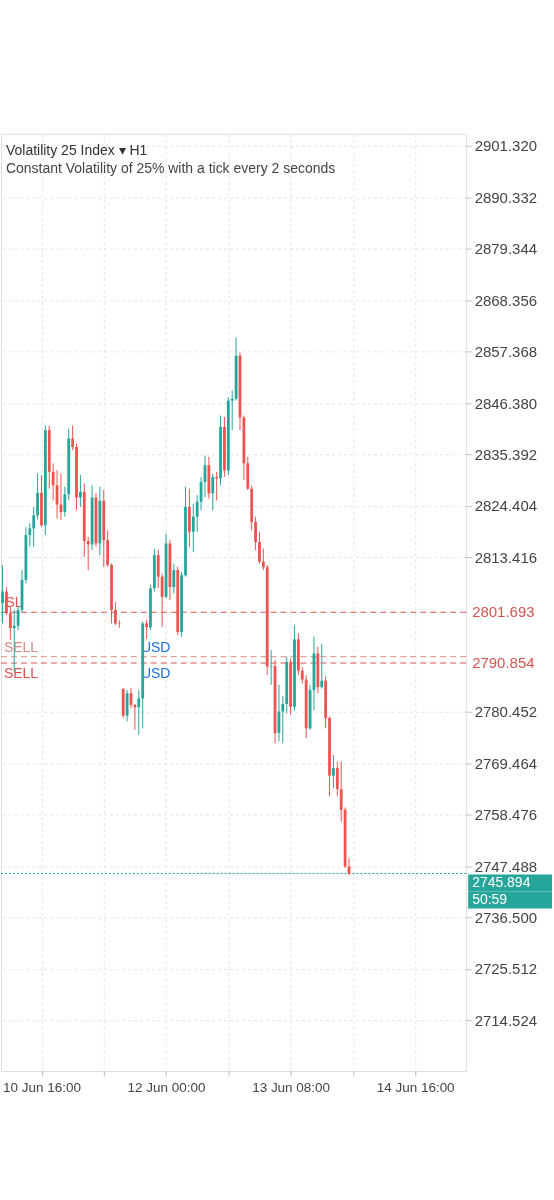  I want to click on y-tick-label: 2736.500, so click(506, 917).